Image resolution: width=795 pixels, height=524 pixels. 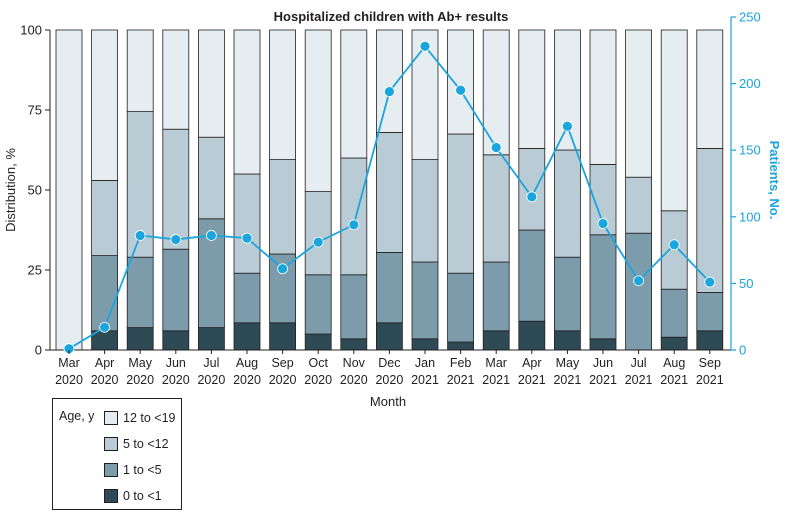 I want to click on y2-tick-label: 250, so click(x=750, y=17).